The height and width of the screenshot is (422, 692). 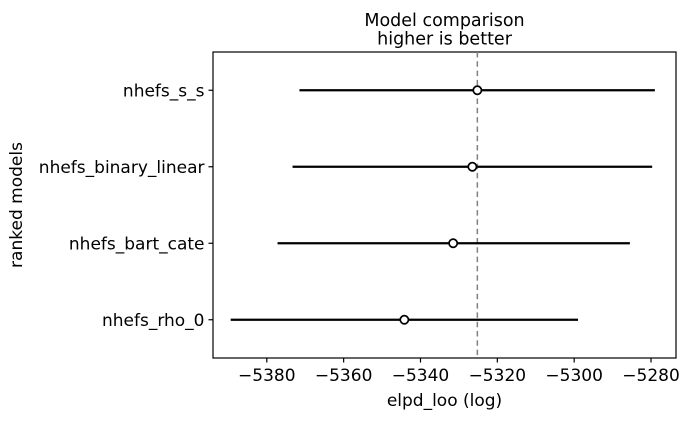 I want to click on x-tick-label: −5360, so click(x=344, y=376).